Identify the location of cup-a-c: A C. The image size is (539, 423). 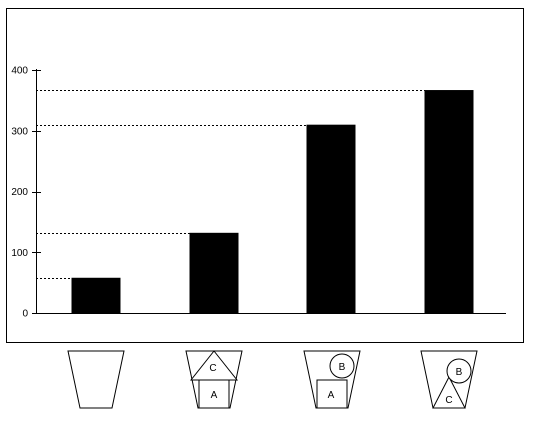
(214, 379).